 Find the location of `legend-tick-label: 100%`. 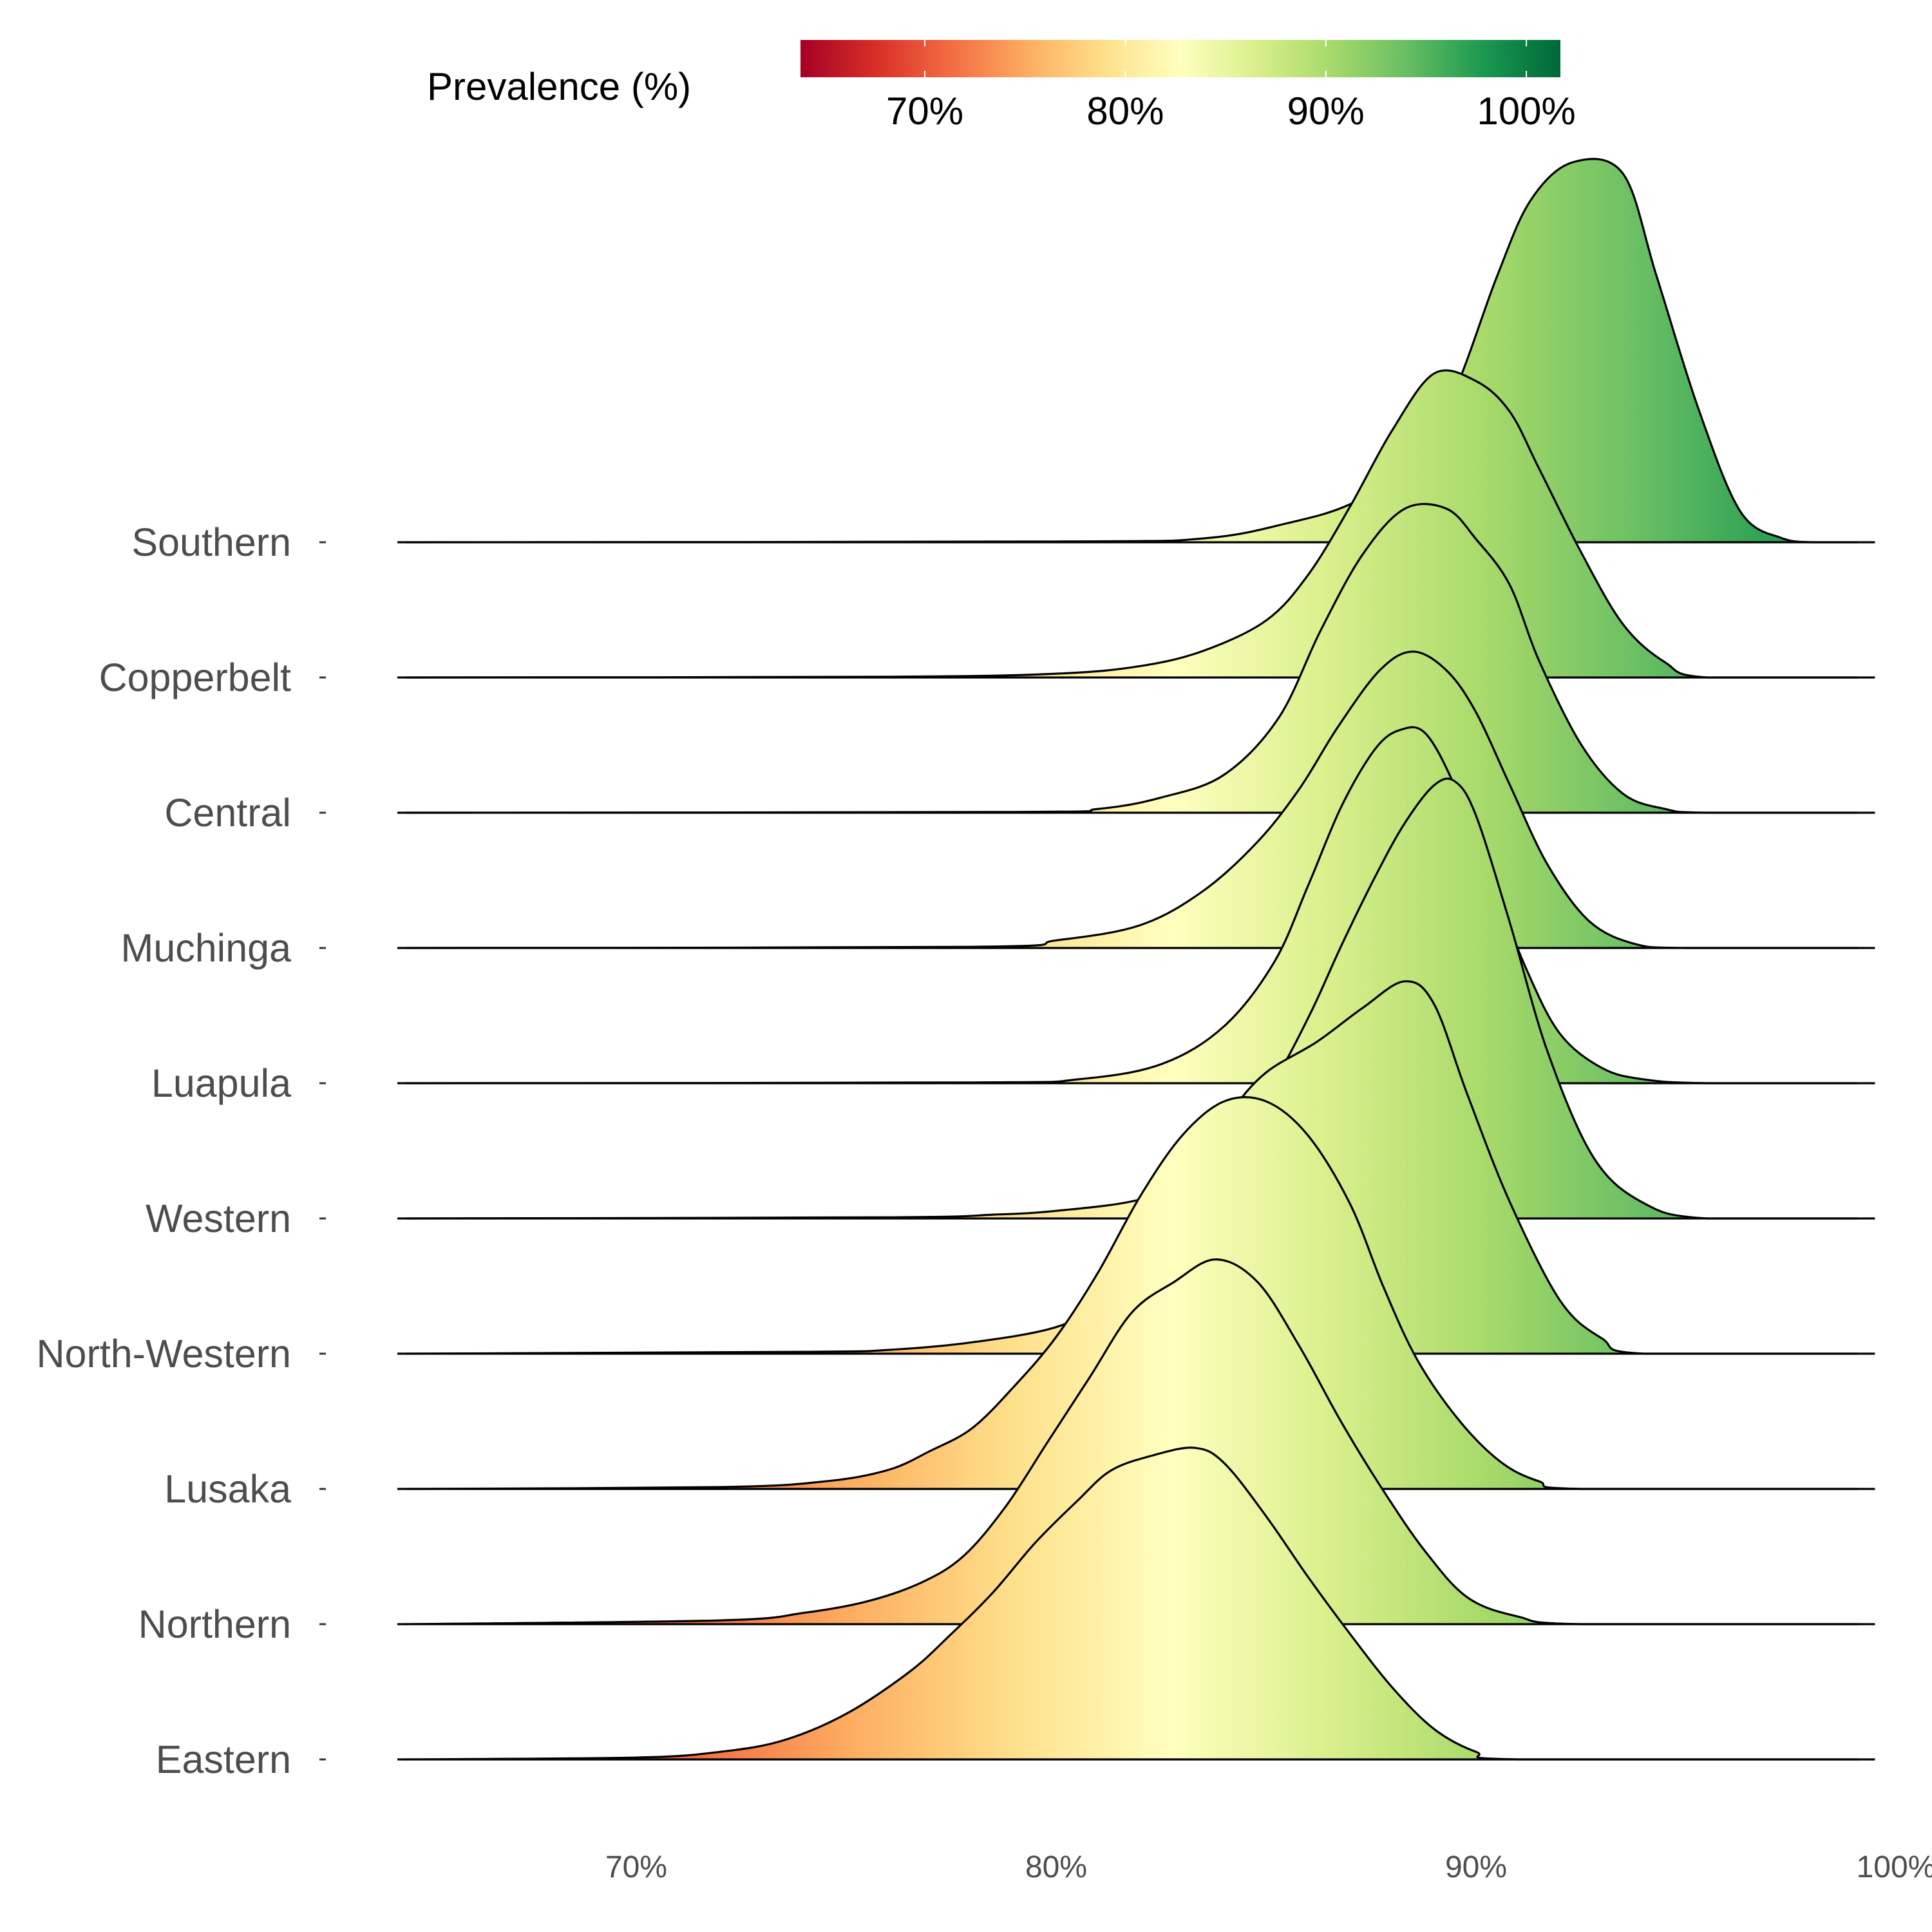

legend-tick-label: 100% is located at coordinates (1526, 112).